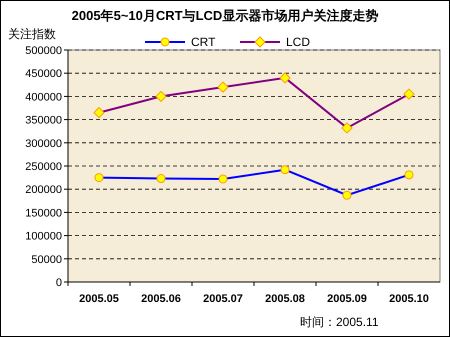  Describe the element at coordinates (32, 34) in the screenshot. I see `y-axis-title: 关注指数` at that location.